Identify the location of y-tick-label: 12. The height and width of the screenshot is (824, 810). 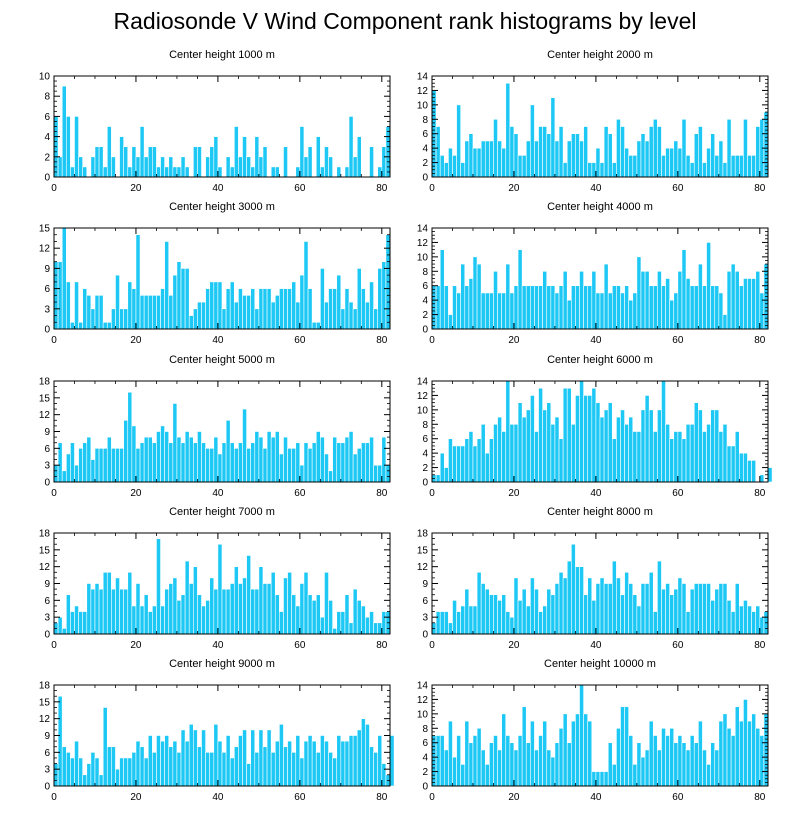
(45, 567).